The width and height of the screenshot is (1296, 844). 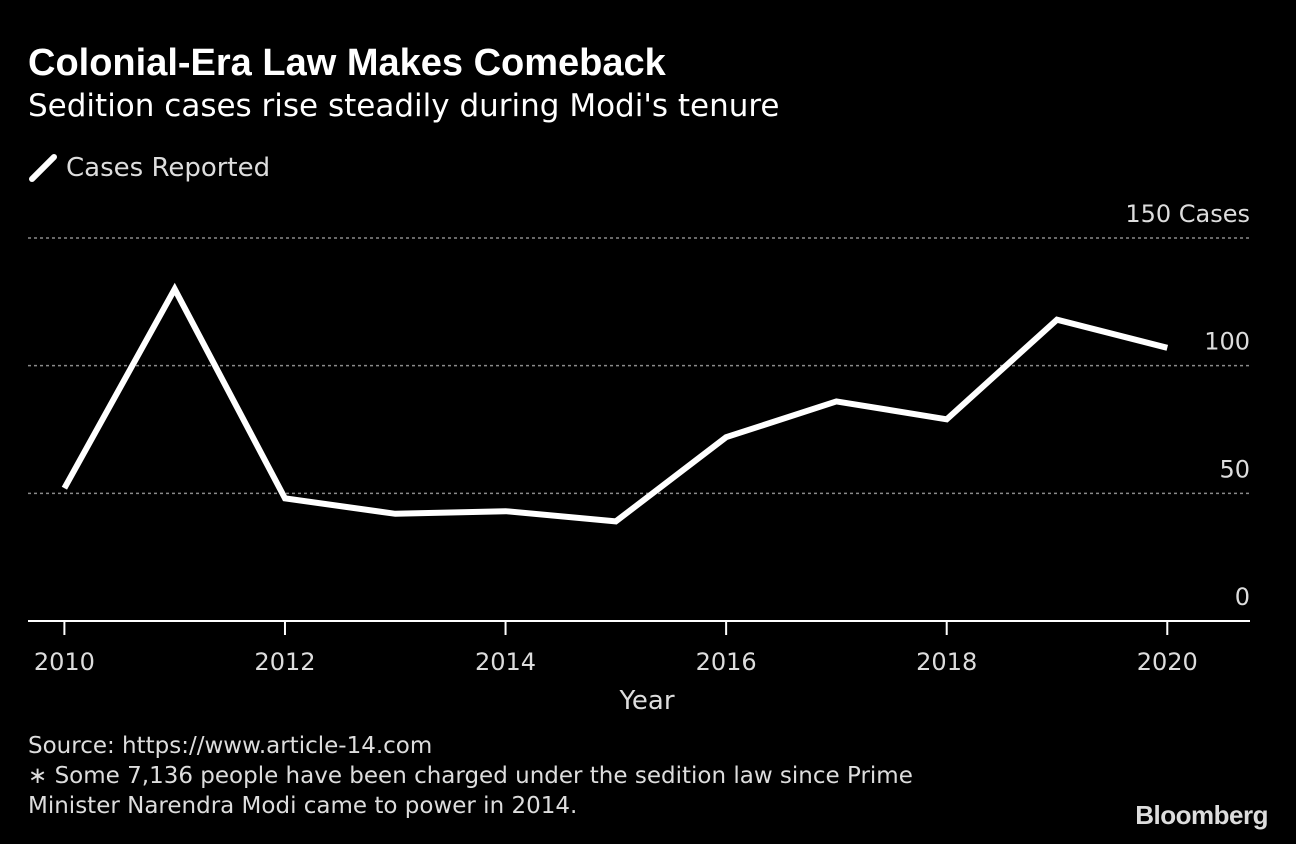 I want to click on x-axis, so click(x=639, y=627).